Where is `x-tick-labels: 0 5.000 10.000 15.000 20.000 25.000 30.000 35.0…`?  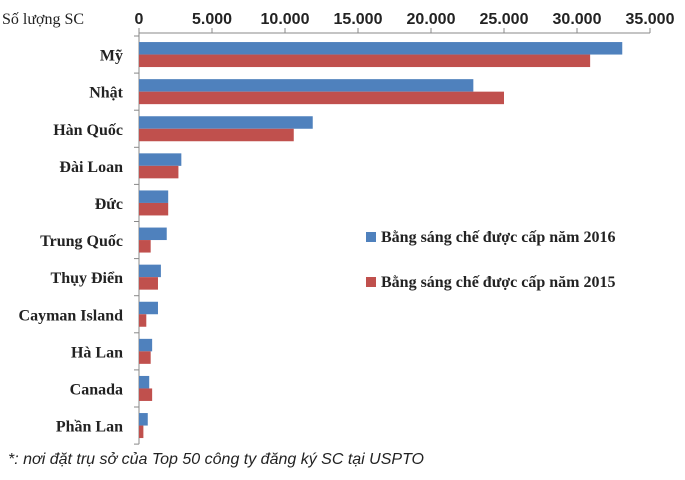
x-tick-labels: 0 5.000 10.000 15.000 20.000 25.000 30.000 35.0… is located at coordinates (405, 19).